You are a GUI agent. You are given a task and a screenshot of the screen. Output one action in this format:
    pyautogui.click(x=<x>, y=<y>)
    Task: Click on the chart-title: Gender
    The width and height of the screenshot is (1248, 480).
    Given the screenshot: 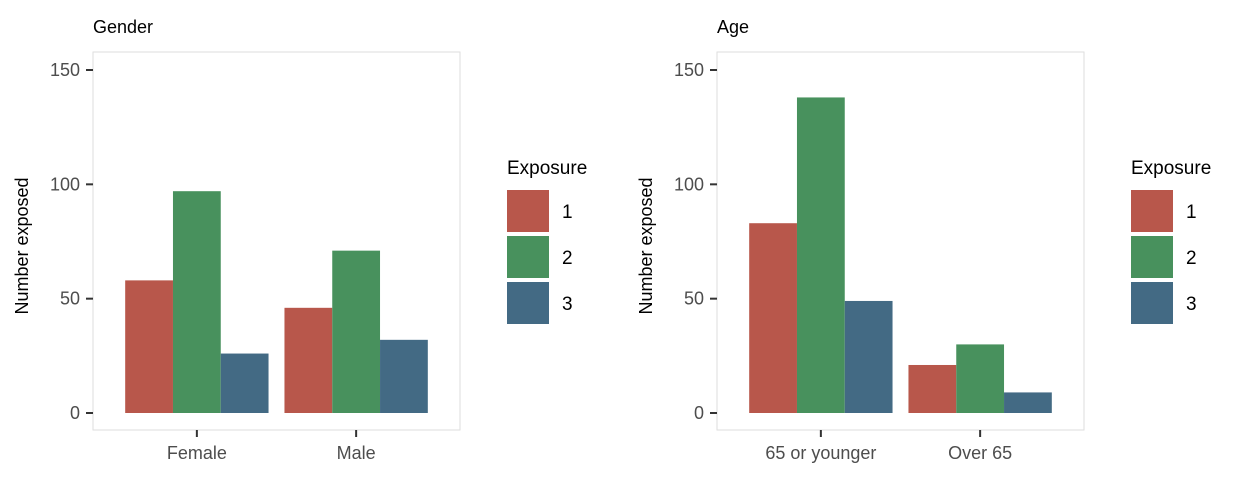 What is the action you would take?
    pyautogui.click(x=123, y=27)
    